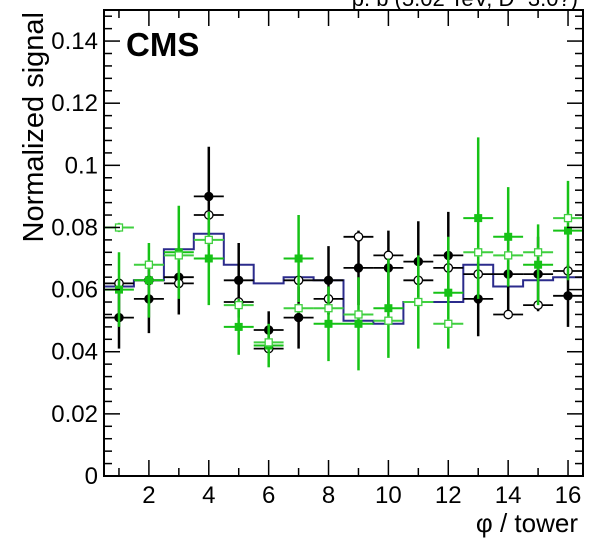  What do you see at coordinates (162, 44) in the screenshot?
I see `experiment-label: CMS` at bounding box center [162, 44].